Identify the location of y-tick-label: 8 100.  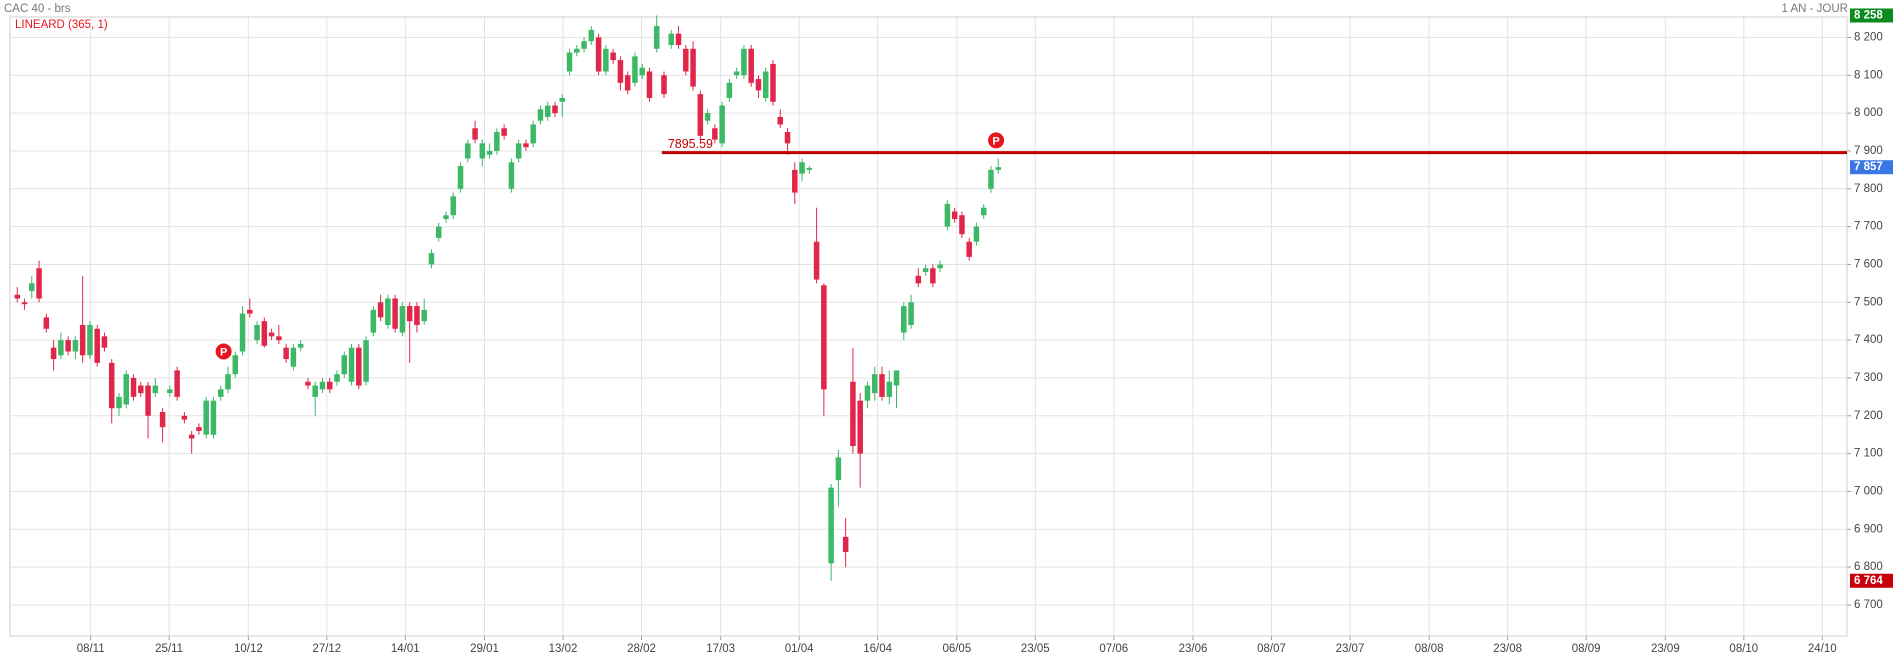
(1868, 75).